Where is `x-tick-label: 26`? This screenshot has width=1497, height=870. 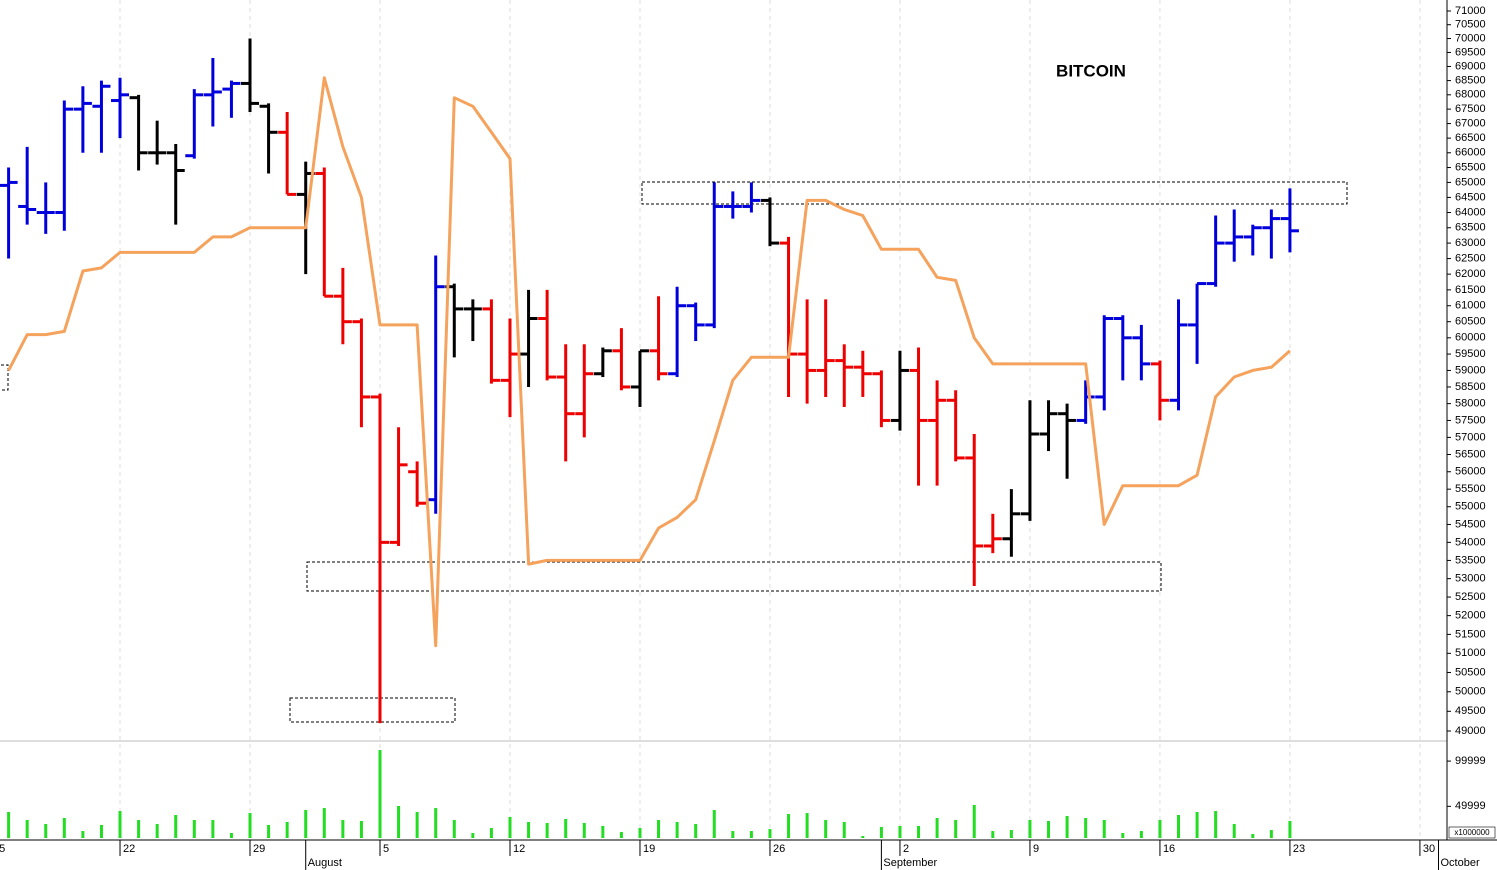 x-tick-label: 26 is located at coordinates (779, 849).